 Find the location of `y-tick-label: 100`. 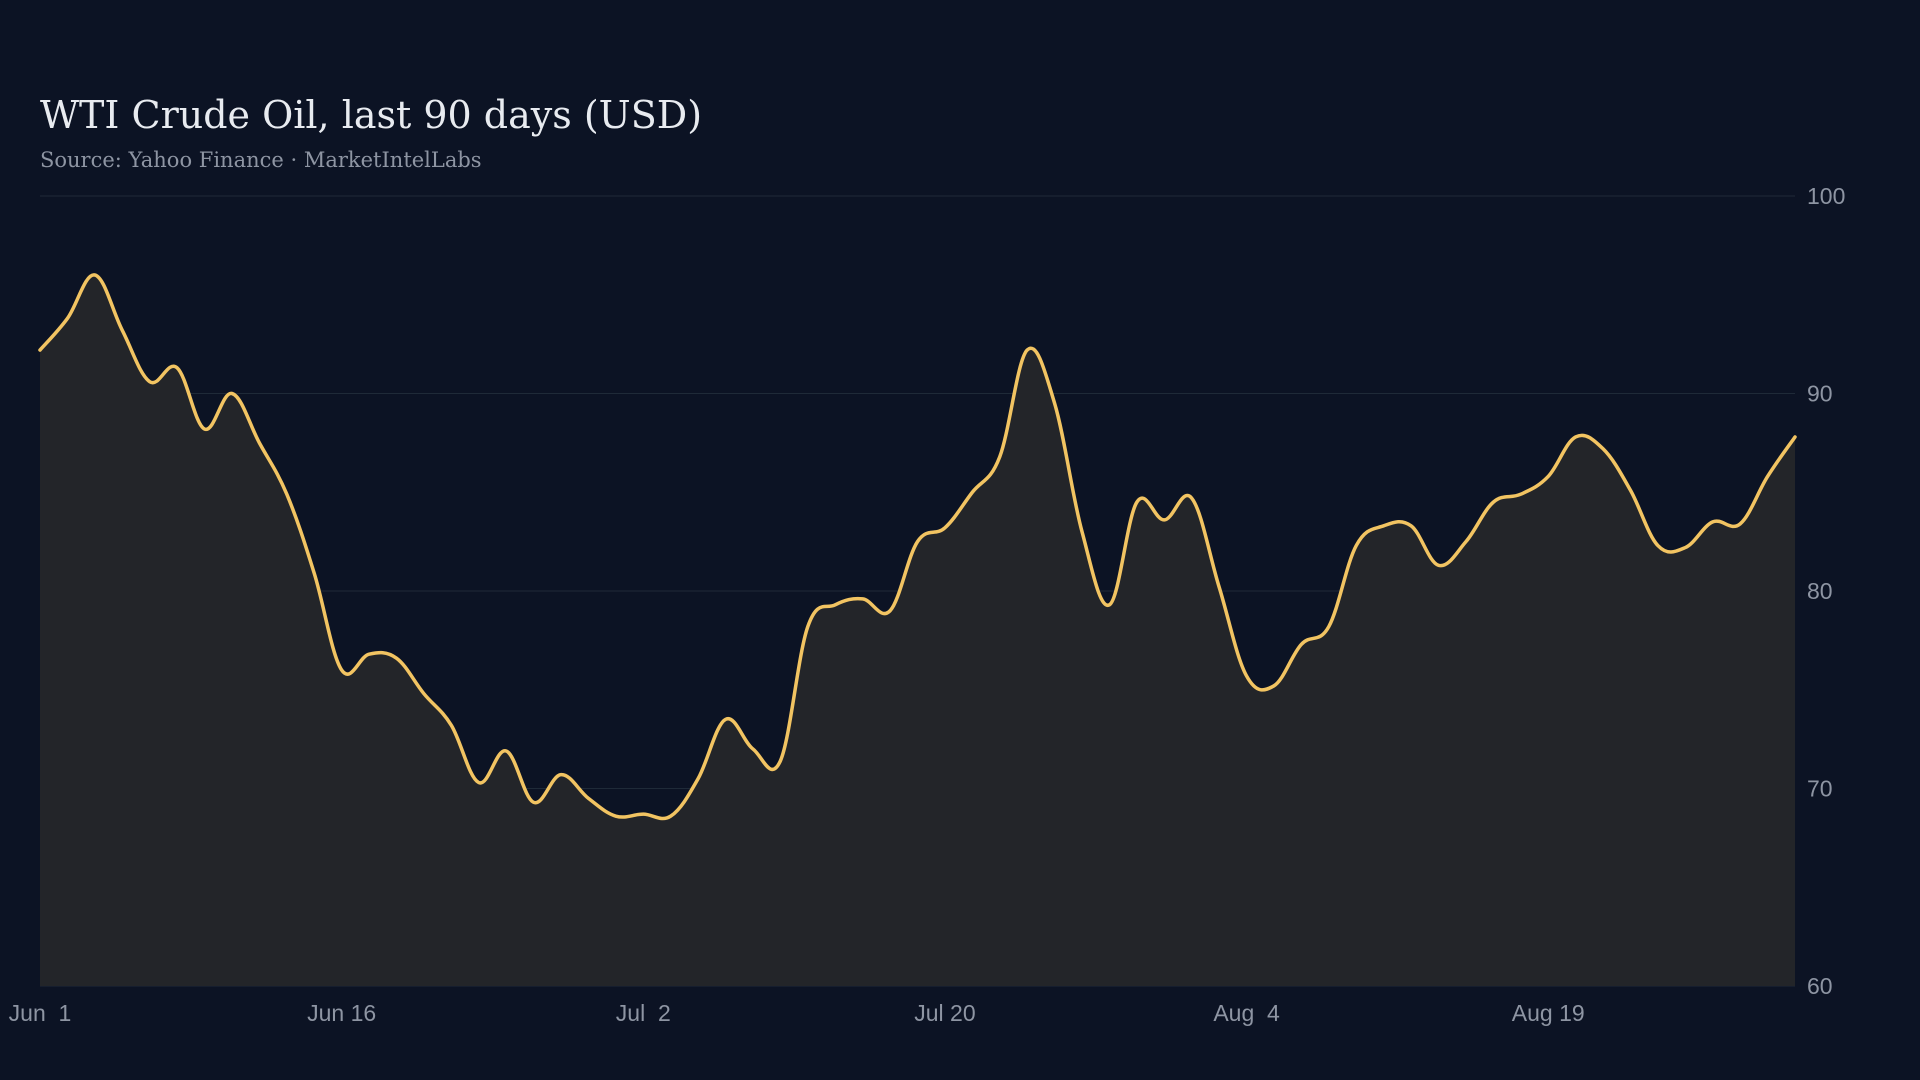

y-tick-label: 100 is located at coordinates (1826, 196).